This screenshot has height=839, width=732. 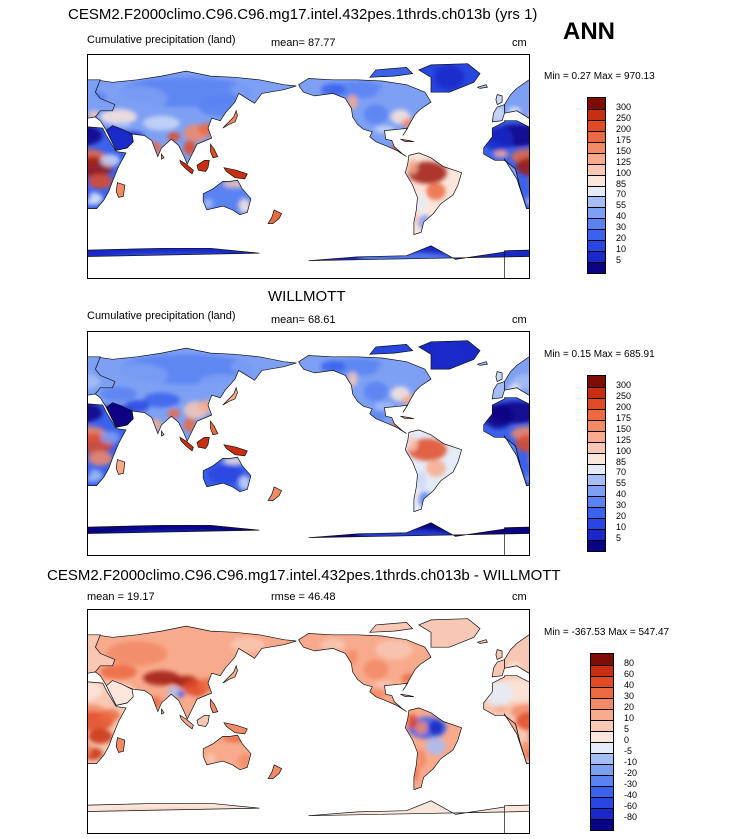 What do you see at coordinates (519, 597) in the screenshot?
I see `panel3-units: cm` at bounding box center [519, 597].